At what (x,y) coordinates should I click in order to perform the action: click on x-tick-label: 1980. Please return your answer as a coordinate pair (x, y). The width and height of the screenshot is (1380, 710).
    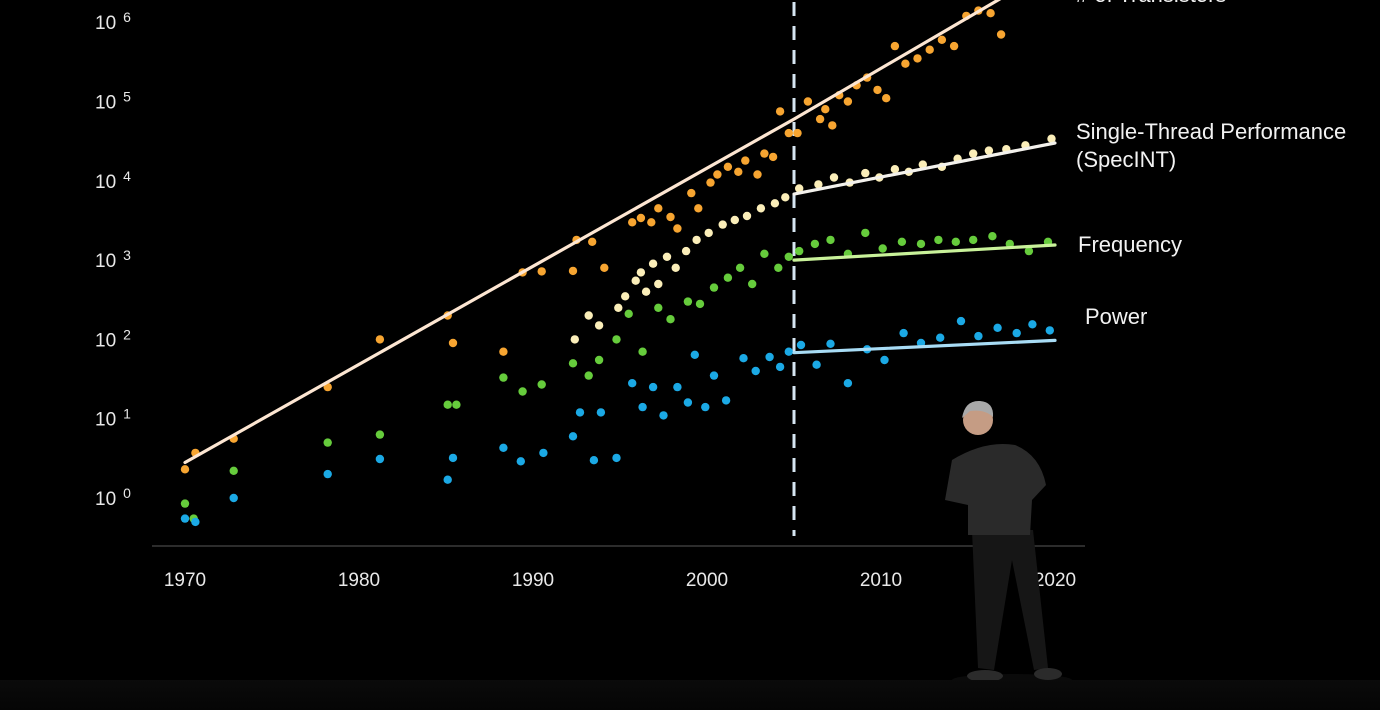
    Looking at the image, I should click on (359, 580).